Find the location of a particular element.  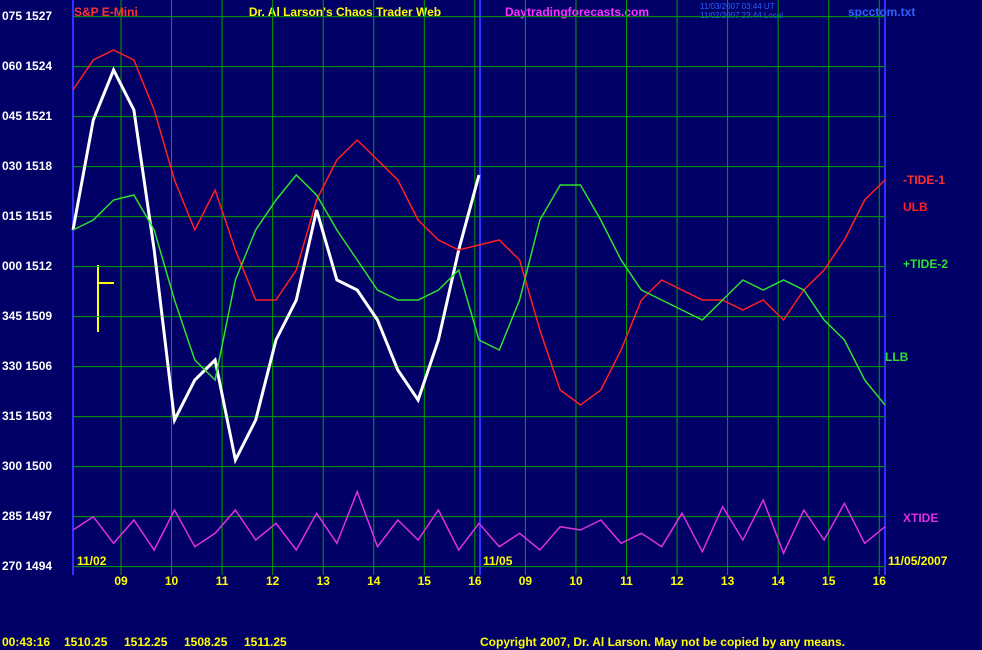

annotation: LLB is located at coordinates (897, 357).